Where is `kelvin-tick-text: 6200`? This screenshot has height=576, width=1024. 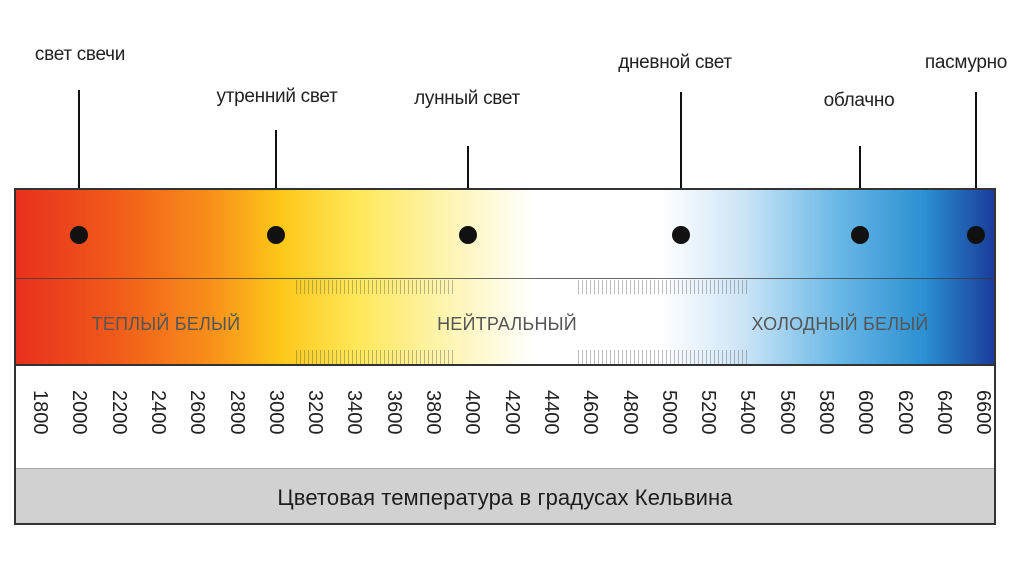
kelvin-tick-text: 6200 is located at coordinates (904, 412).